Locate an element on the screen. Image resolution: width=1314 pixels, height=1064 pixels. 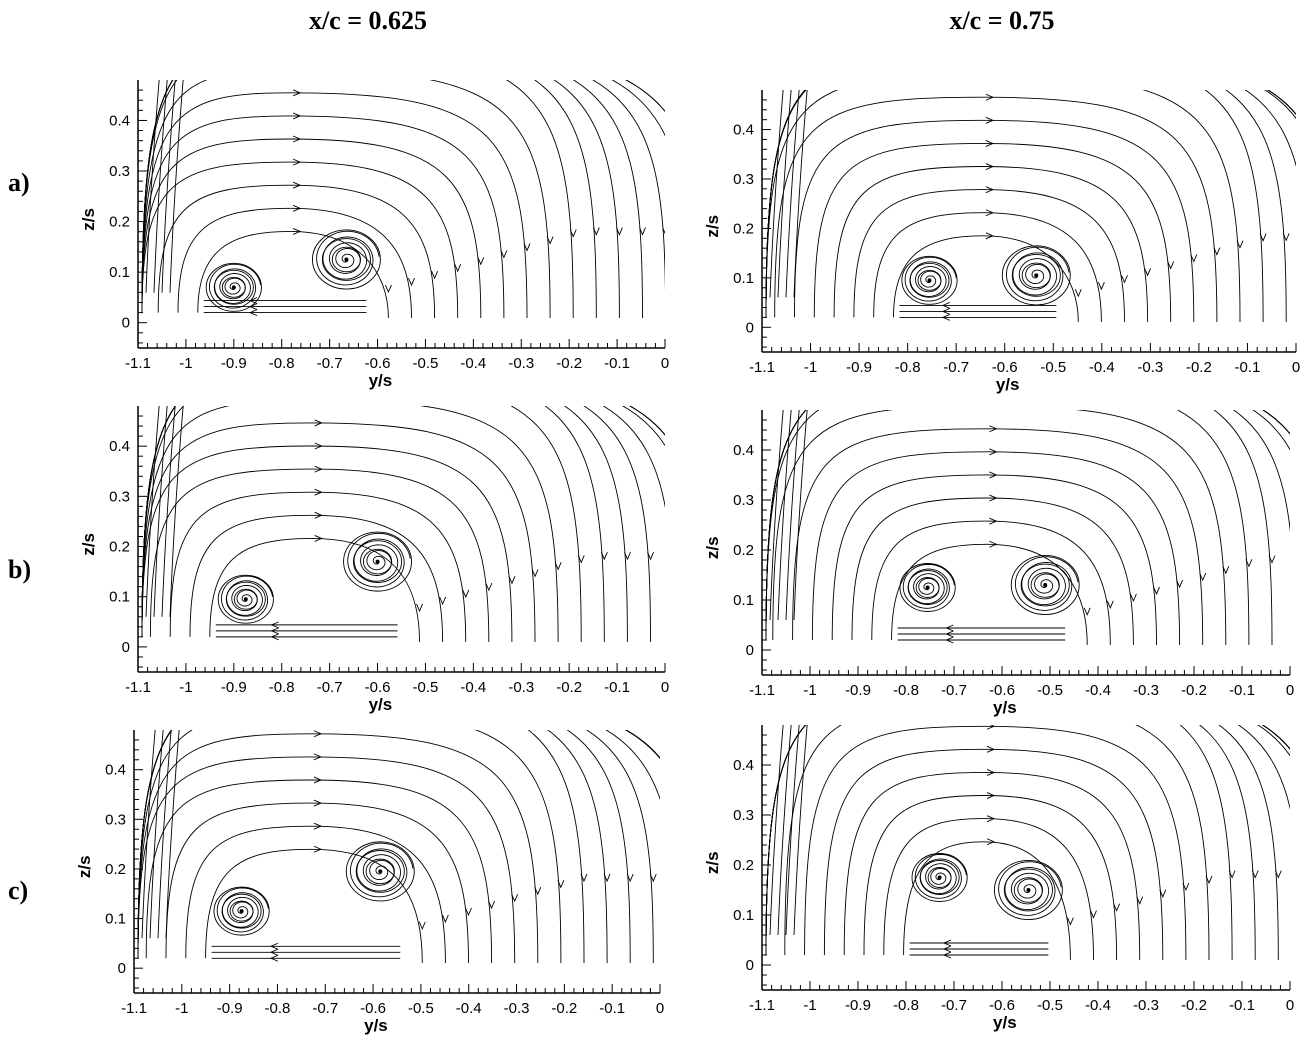
vortex-core is located at coordinates (241, 911).